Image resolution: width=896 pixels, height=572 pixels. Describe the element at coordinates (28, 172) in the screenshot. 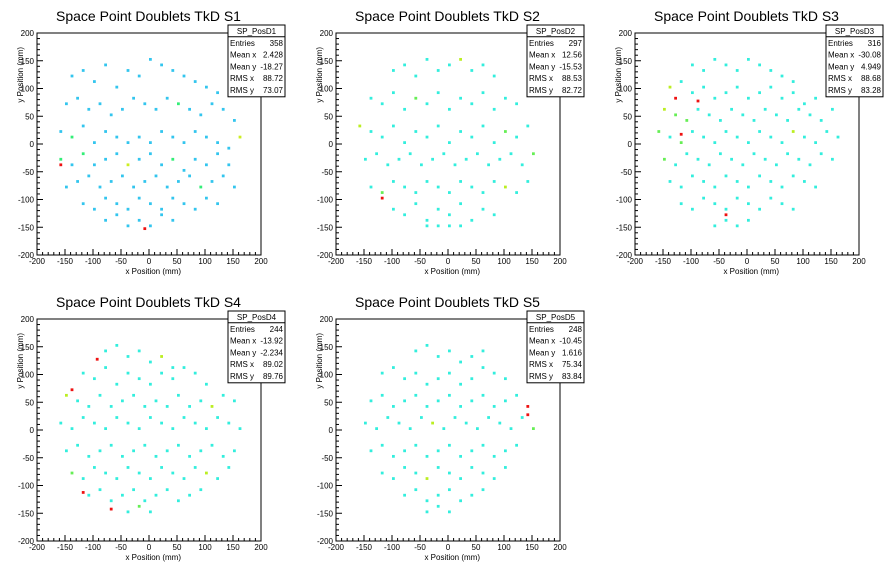

I see `y-tick-label: -50` at that location.